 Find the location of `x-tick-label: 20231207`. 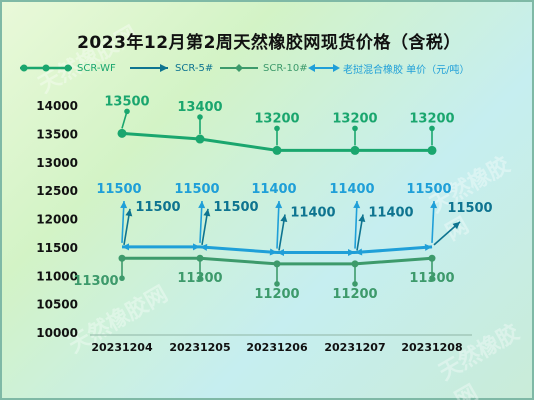

x-tick-label: 20231207 is located at coordinates (354, 347).